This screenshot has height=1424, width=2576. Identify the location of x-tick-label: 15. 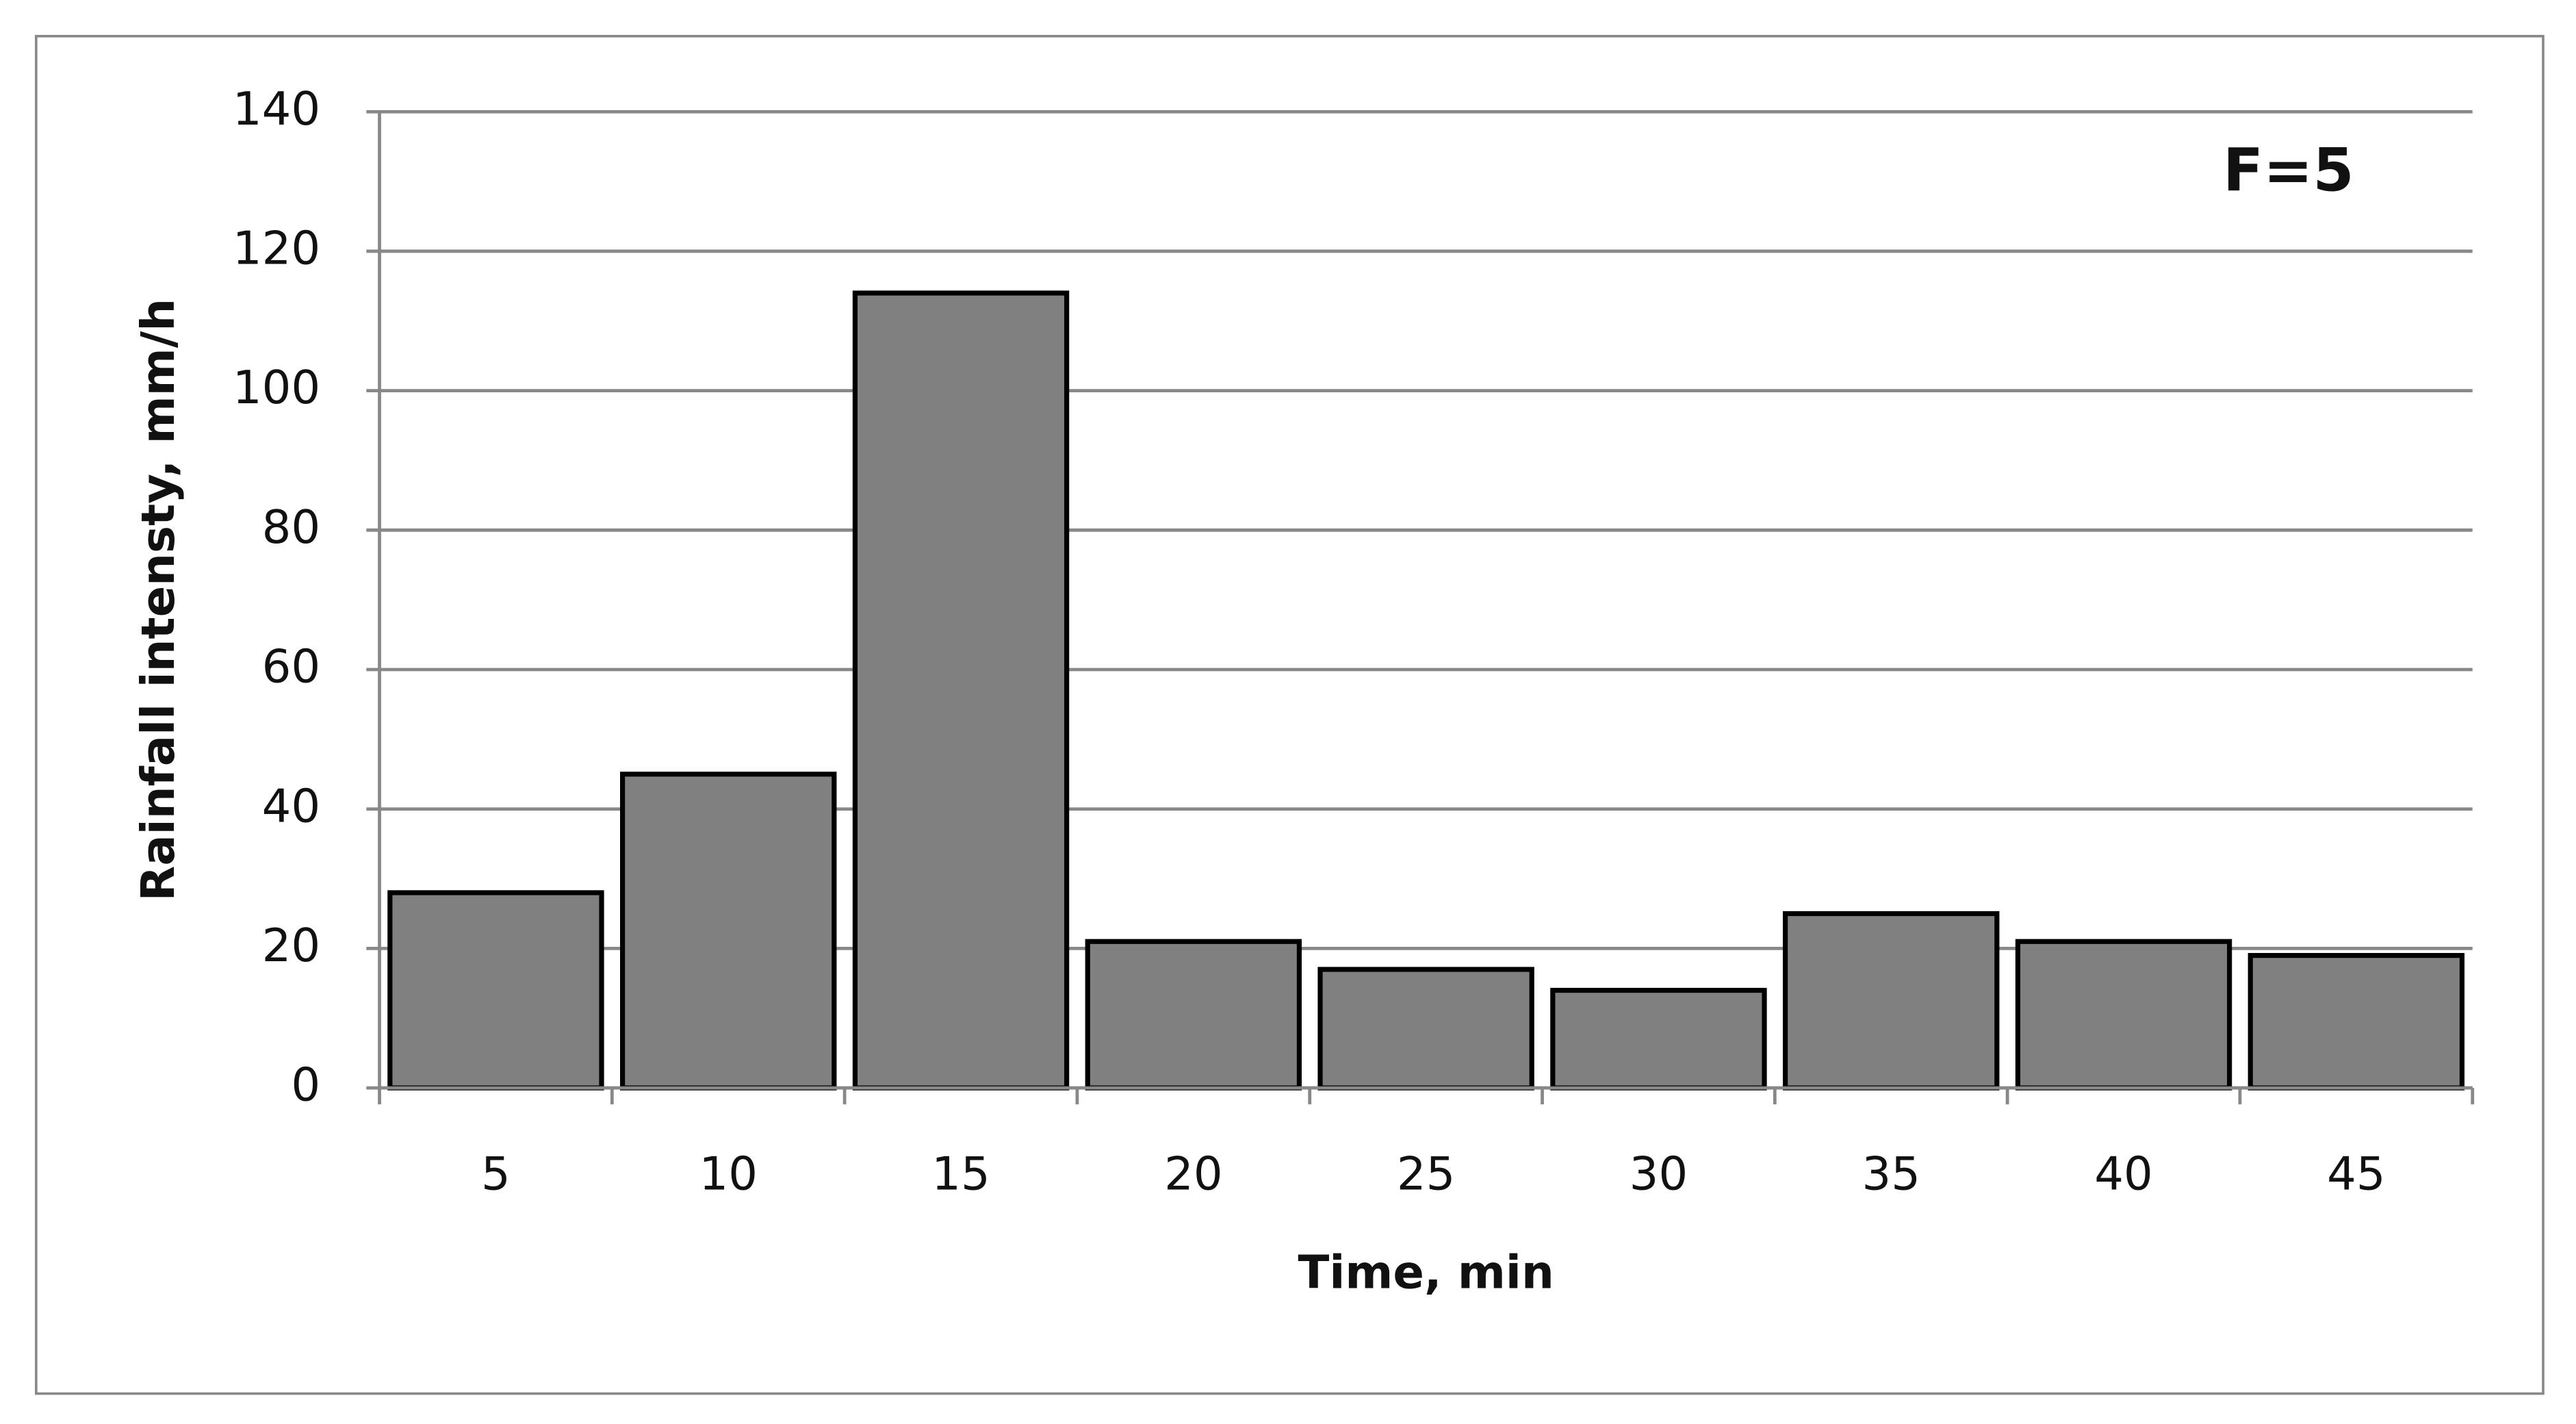
(960, 1173).